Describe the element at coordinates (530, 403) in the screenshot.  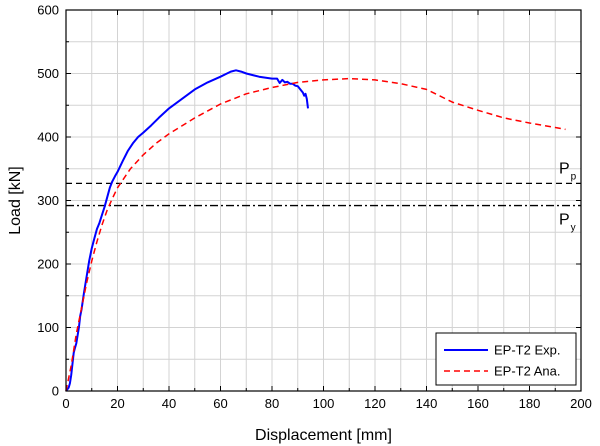
I see `x-tick-label: 180` at that location.